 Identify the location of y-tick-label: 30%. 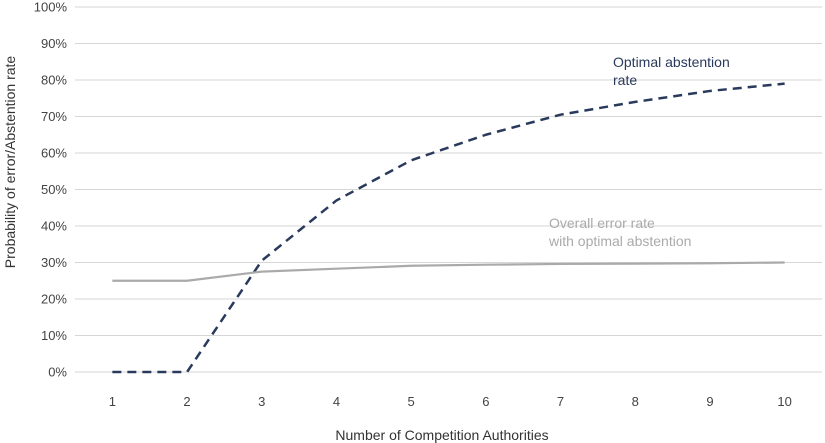
(54, 262).